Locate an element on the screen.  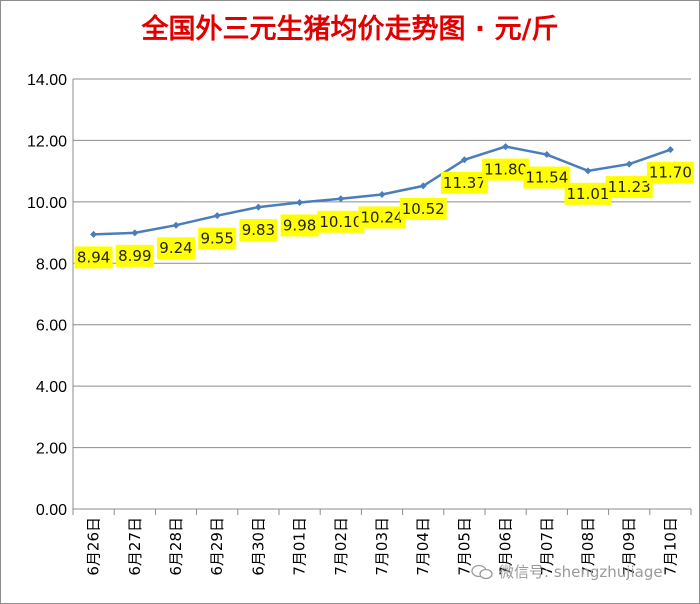
x-tick-label: 7月03日 is located at coordinates (382, 546).